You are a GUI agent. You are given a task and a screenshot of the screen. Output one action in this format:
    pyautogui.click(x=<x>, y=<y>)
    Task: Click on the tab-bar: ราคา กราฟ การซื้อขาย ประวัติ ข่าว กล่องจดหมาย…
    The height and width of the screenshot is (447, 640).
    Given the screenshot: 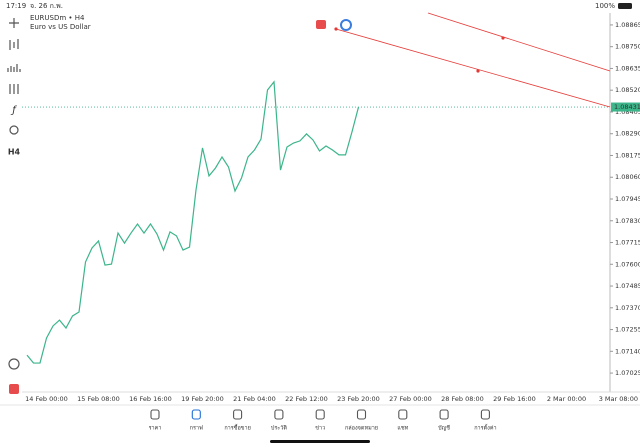 What is the action you would take?
    pyautogui.click(x=323, y=420)
    